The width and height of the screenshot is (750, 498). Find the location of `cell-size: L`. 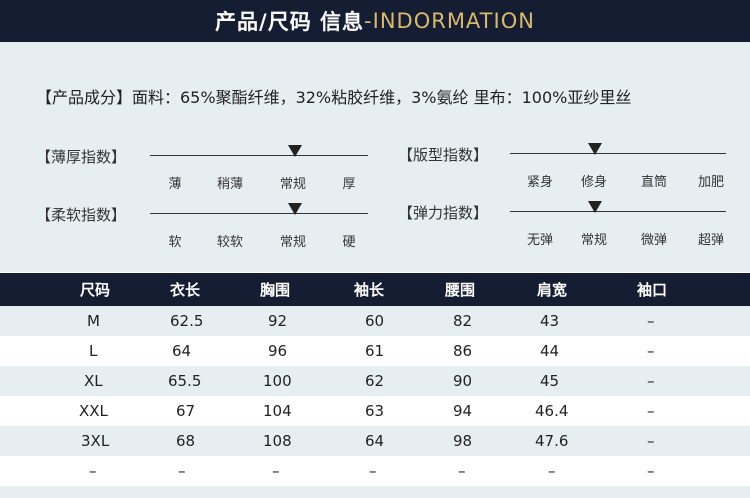

cell-size: L is located at coordinates (75, 351).